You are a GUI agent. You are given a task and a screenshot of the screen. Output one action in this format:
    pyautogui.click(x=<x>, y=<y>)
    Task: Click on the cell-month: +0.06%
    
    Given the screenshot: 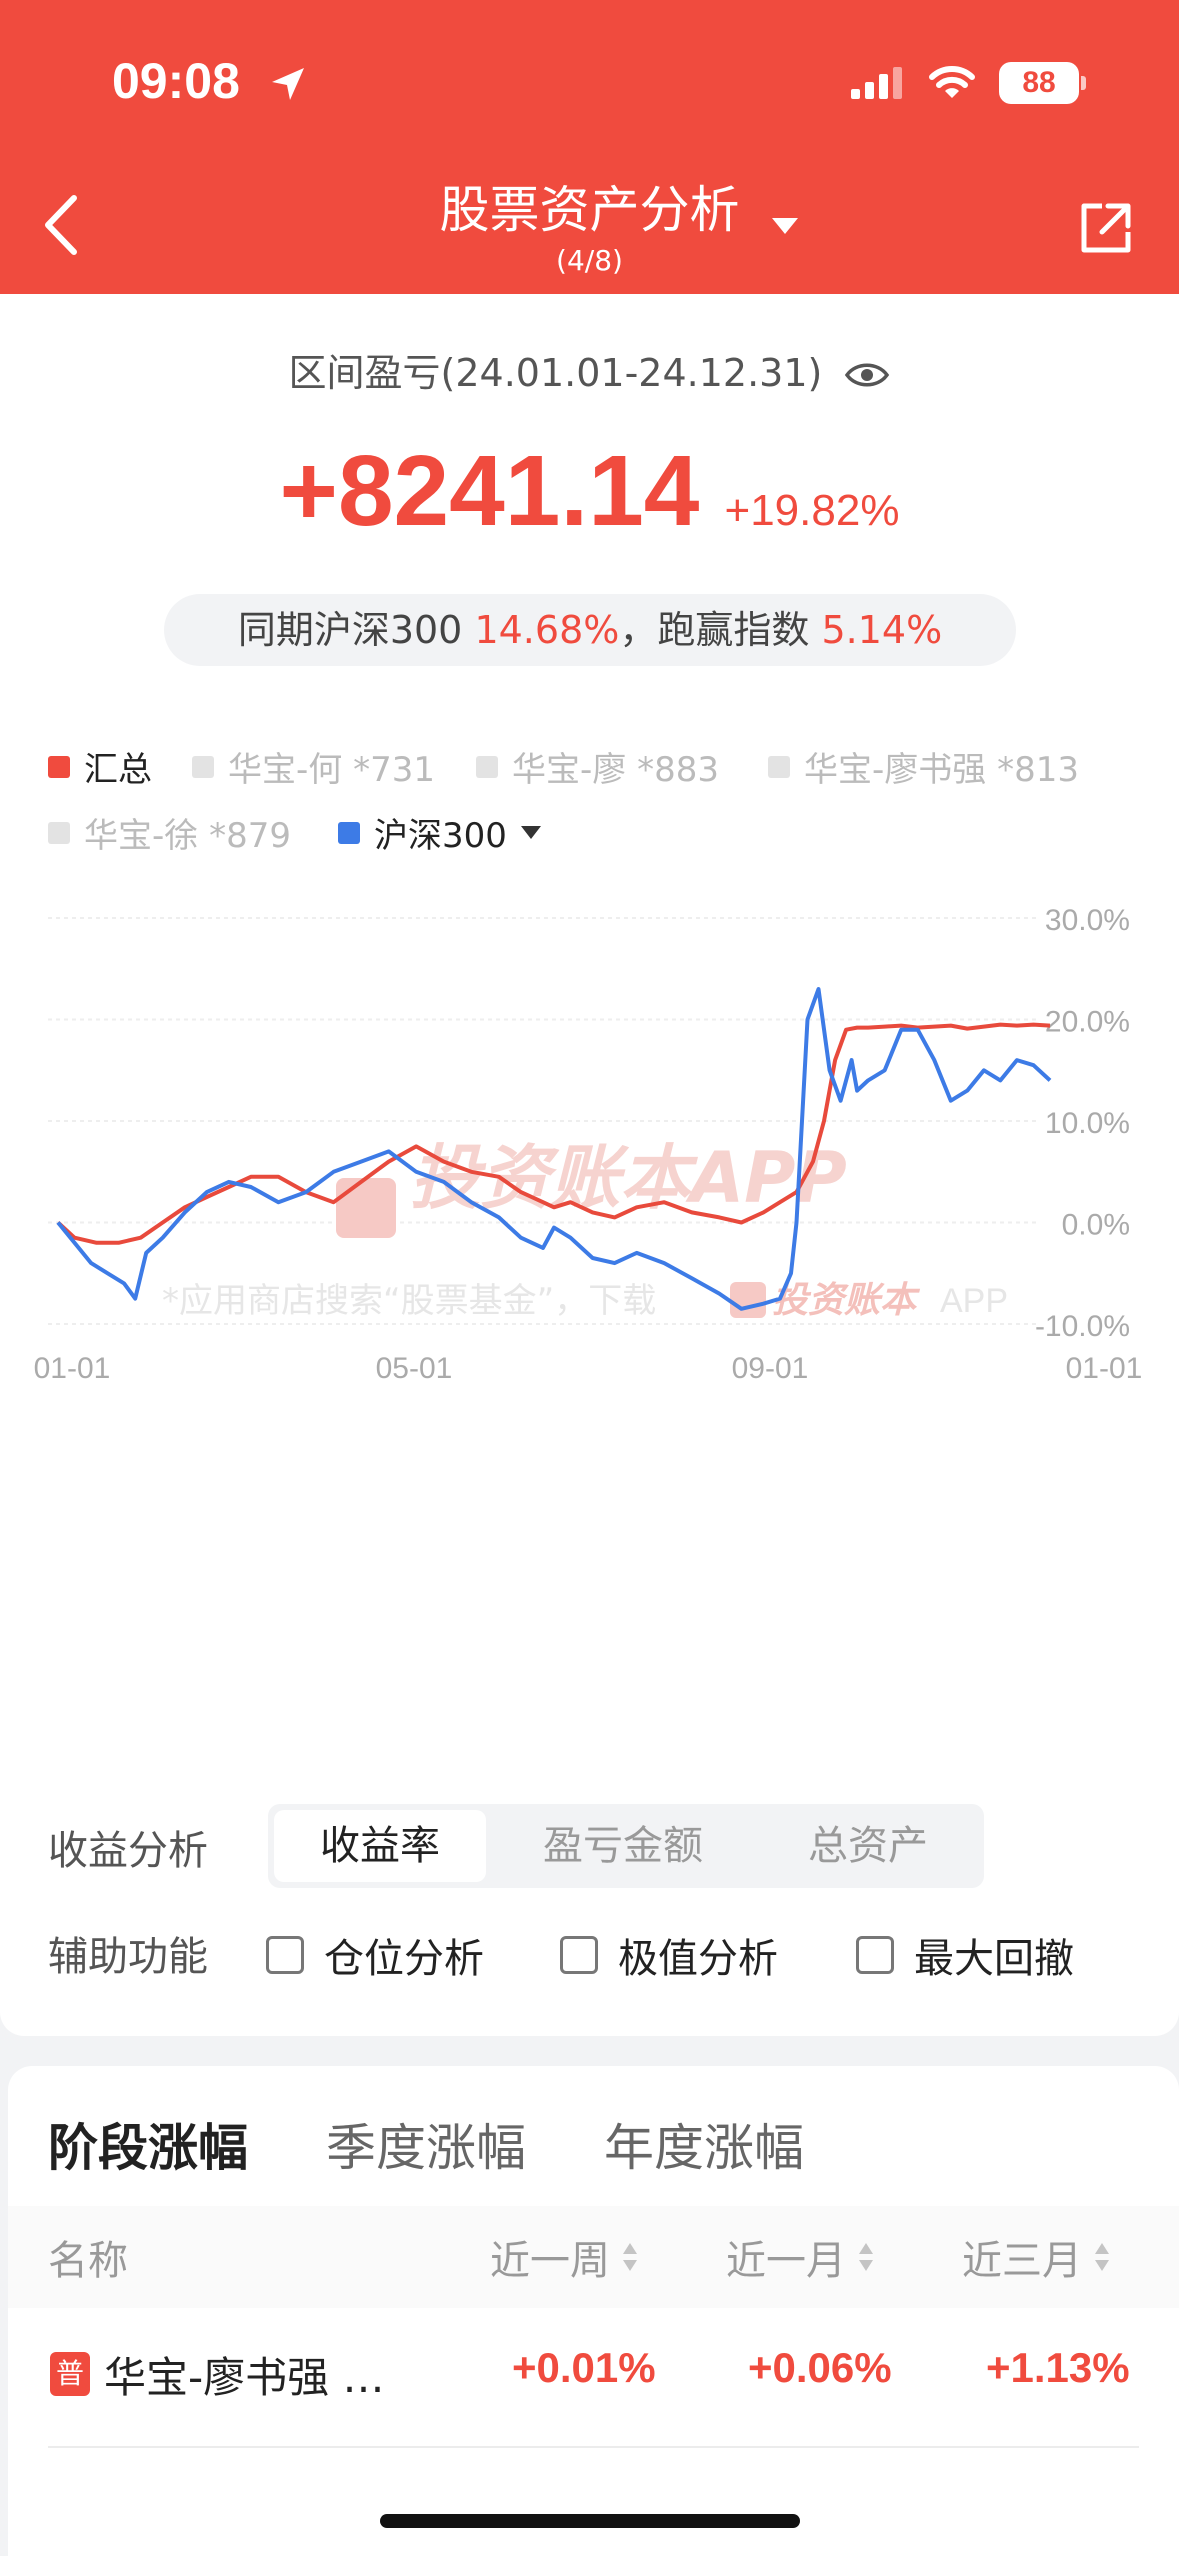 What is the action you would take?
    pyautogui.click(x=820, y=2367)
    